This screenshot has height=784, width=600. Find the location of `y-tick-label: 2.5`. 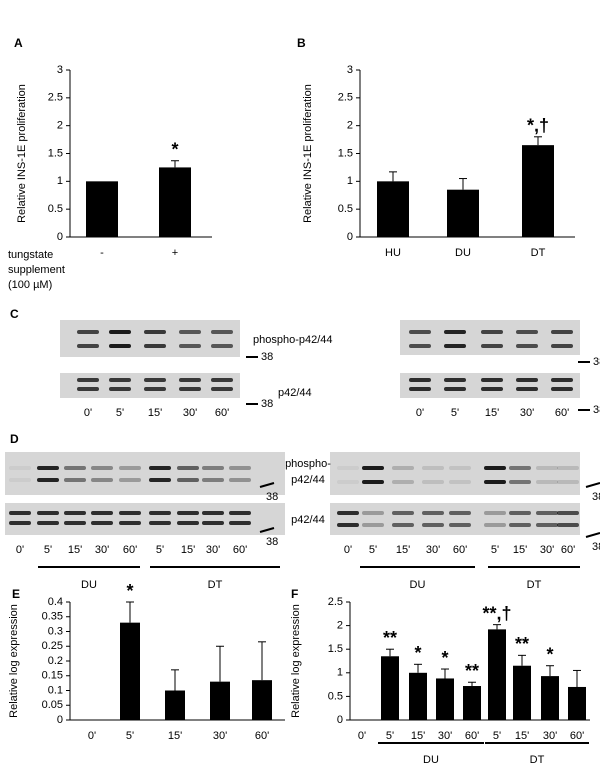

y-tick-label: 2.5 is located at coordinates (345, 98).